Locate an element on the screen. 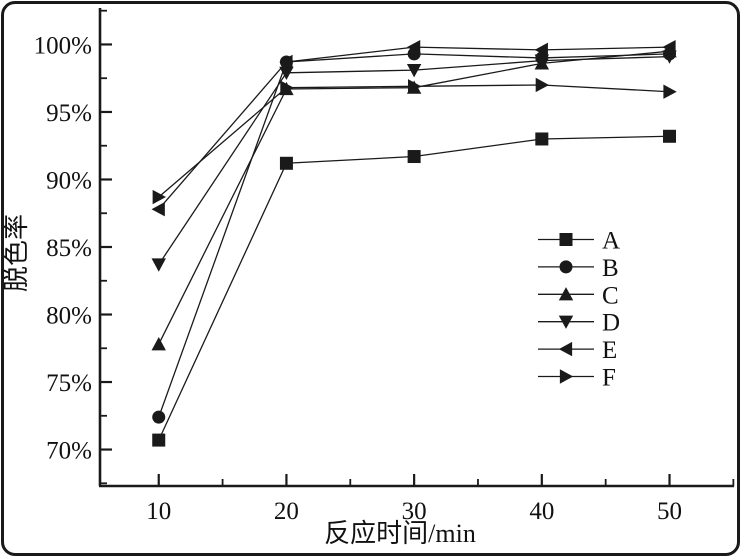  series-F-line is located at coordinates (414, 141).